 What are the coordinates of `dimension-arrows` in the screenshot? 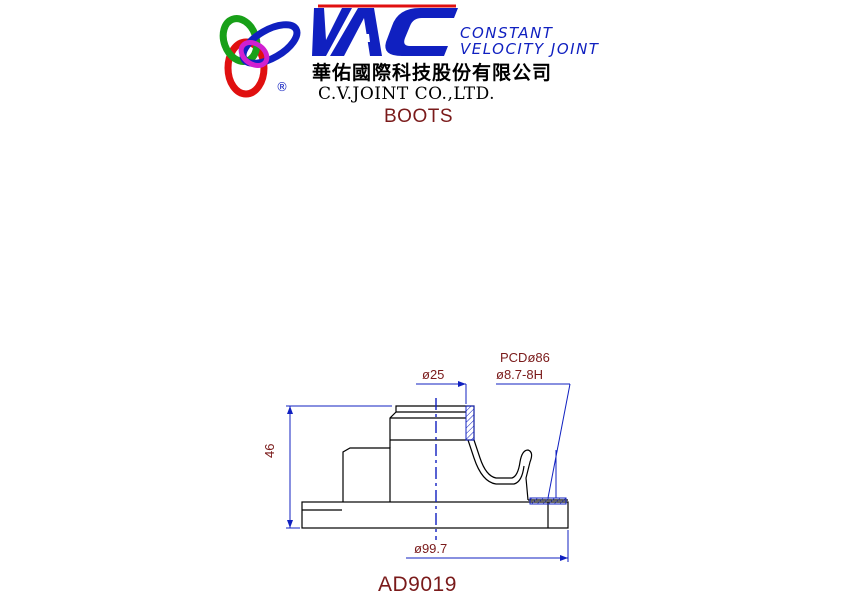 It's located at (427, 471).